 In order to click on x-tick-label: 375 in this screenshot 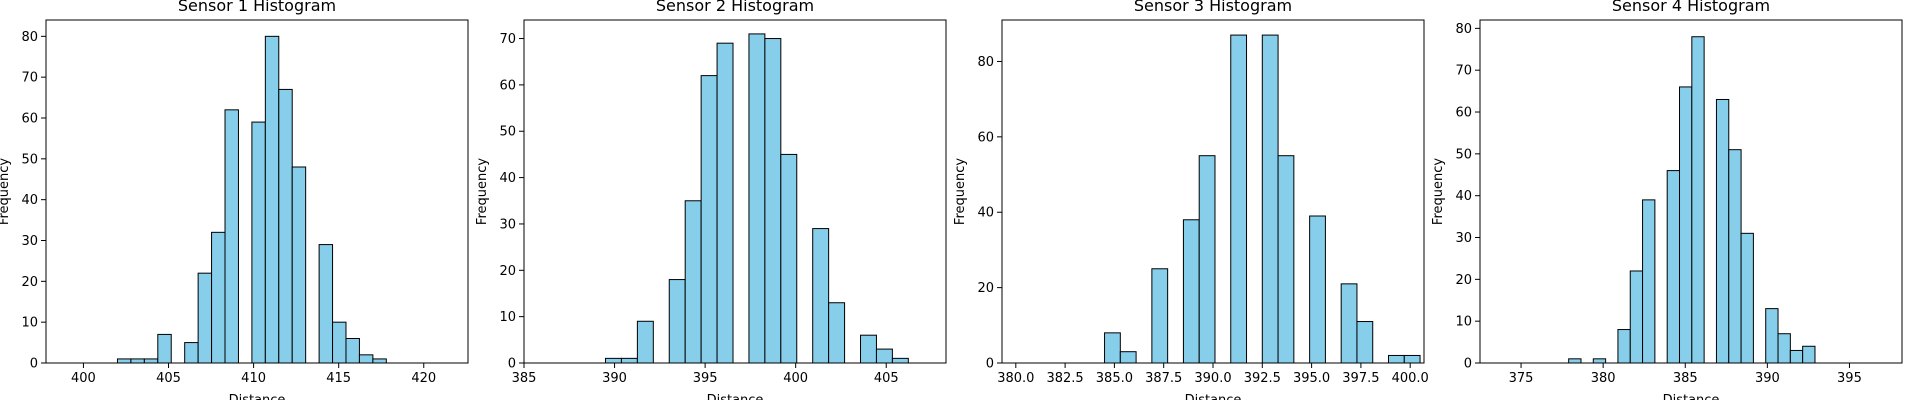, I will do `click(1521, 378)`.